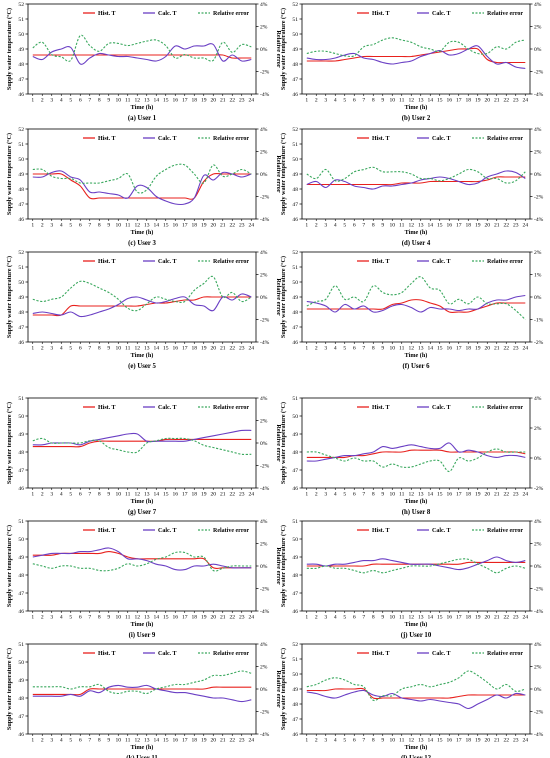 The width and height of the screenshot is (550, 758). What do you see at coordinates (416, 243) in the screenshot?
I see `chart-caption: (d) User 4` at bounding box center [416, 243].